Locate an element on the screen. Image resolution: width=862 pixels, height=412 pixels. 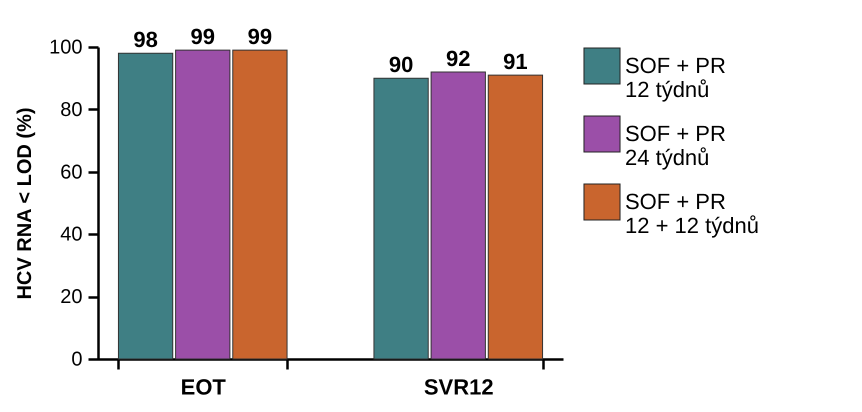
y-tick-label: 20 is located at coordinates (71, 297).